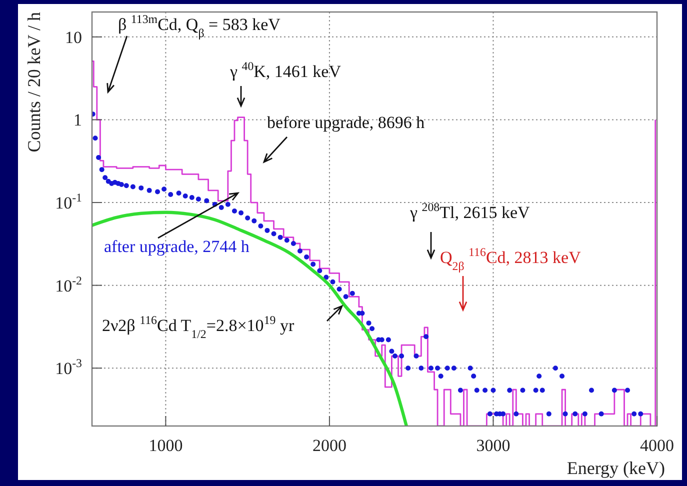 The height and width of the screenshot is (486, 687). I want to click on y-tick-label: 10$^{-3}$, so click(68, 367).